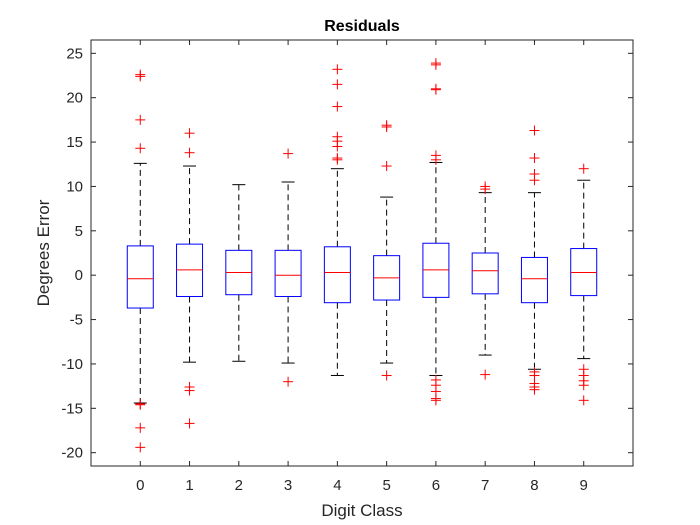 This screenshot has width=700, height=525. I want to click on y-tick-label: 10, so click(74, 186).